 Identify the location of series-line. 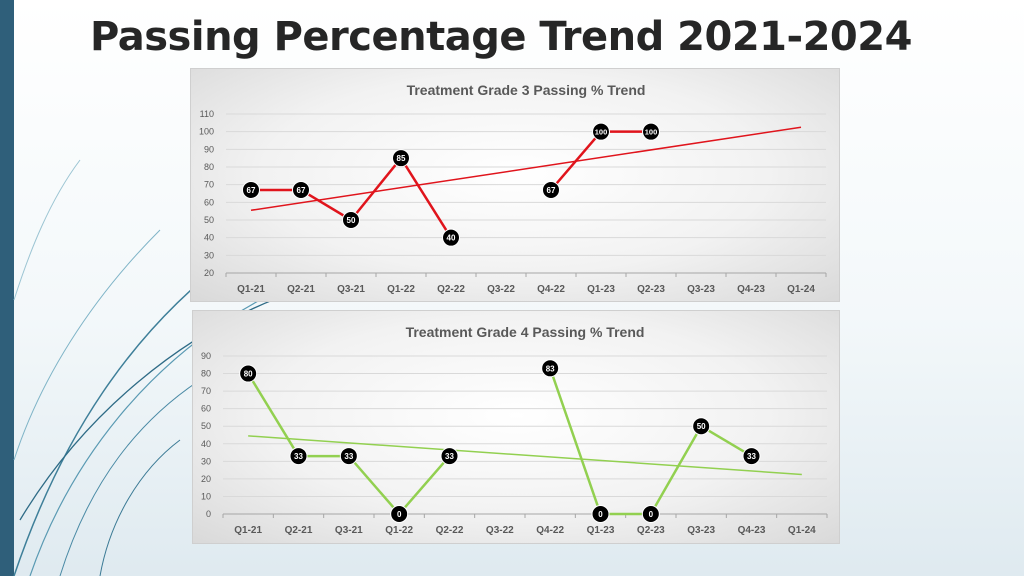
(650, 441).